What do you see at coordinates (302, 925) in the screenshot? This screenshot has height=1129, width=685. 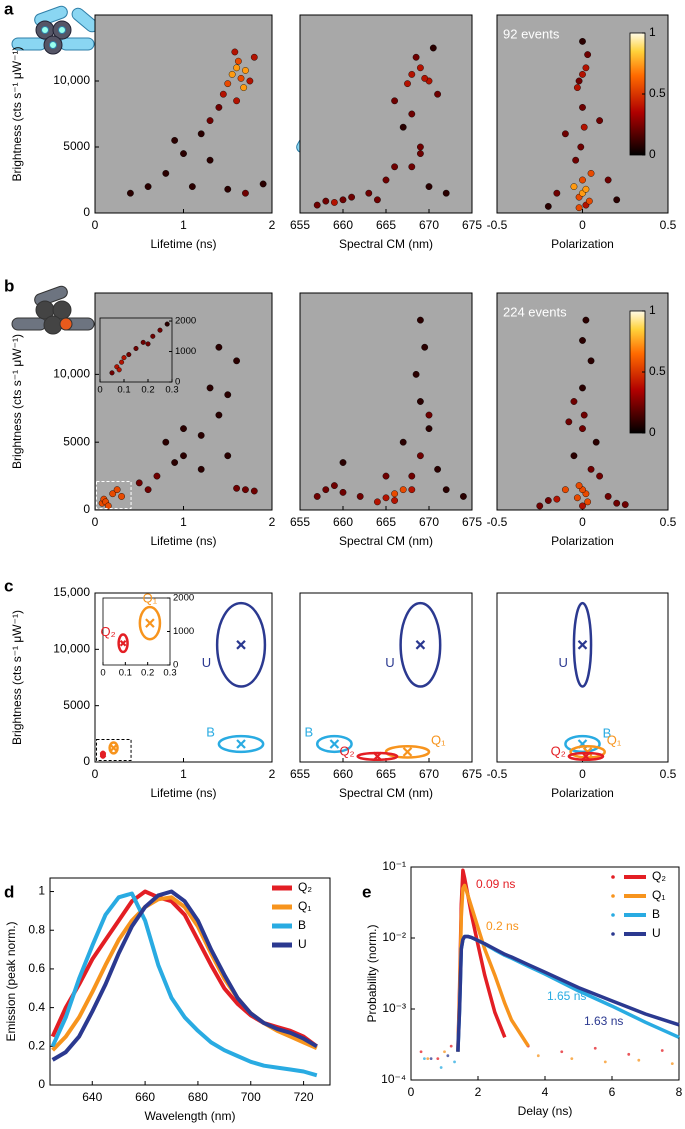 I see `legend-label: B` at bounding box center [302, 925].